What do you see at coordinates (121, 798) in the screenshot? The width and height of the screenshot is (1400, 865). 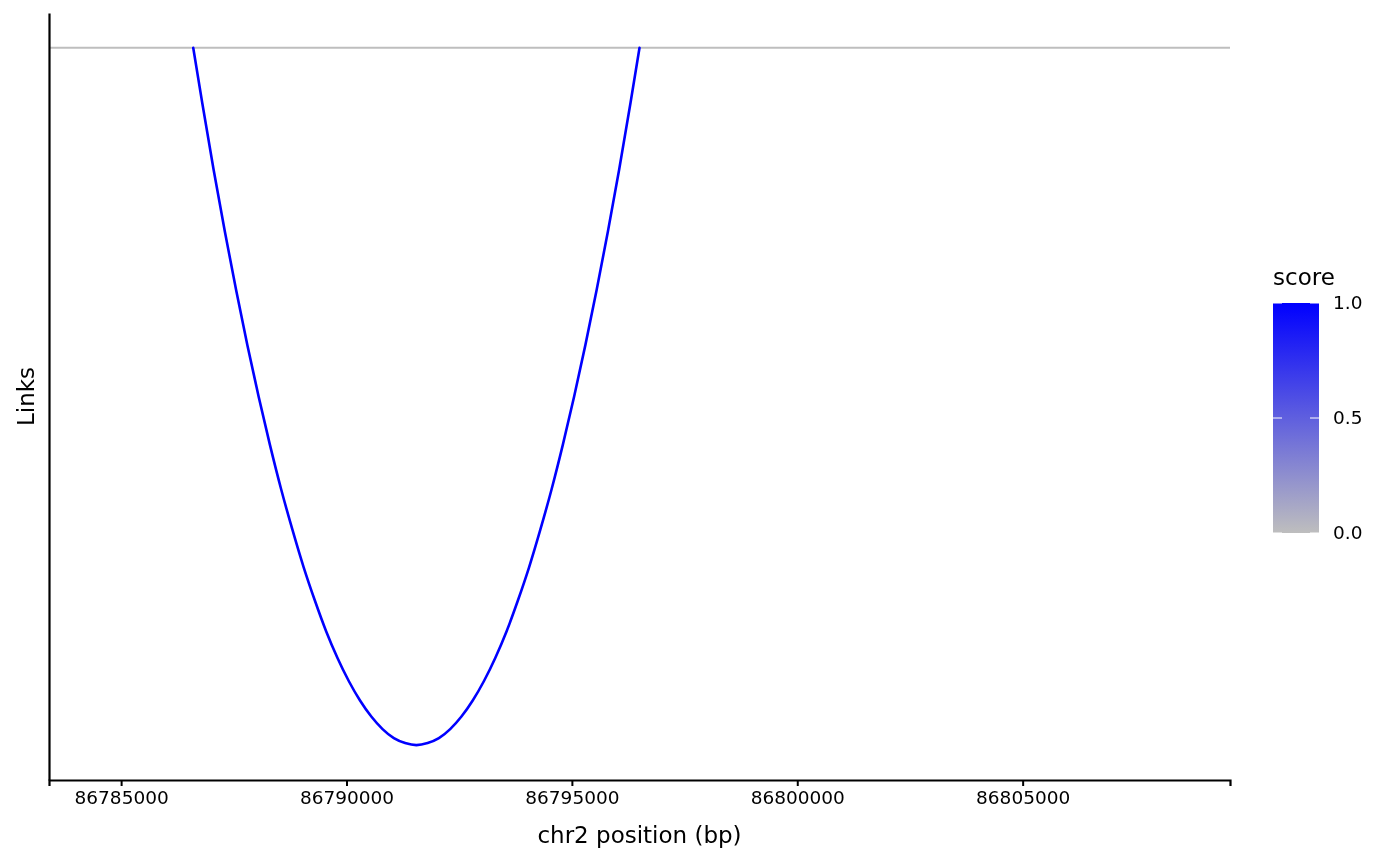 I see `x-tick-label: 86785000` at bounding box center [121, 798].